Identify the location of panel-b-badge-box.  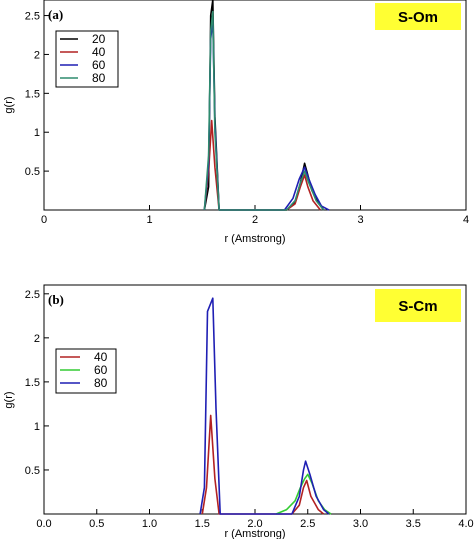
(418, 305).